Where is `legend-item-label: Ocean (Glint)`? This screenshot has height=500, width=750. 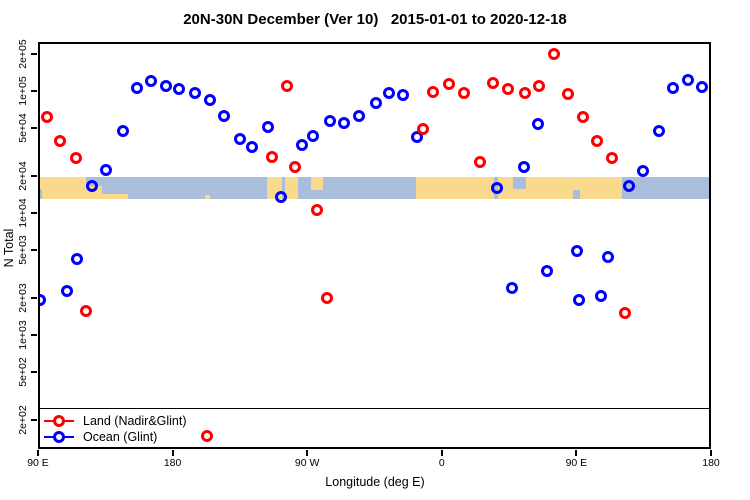 legend-item-label: Ocean (Glint) is located at coordinates (120, 437).